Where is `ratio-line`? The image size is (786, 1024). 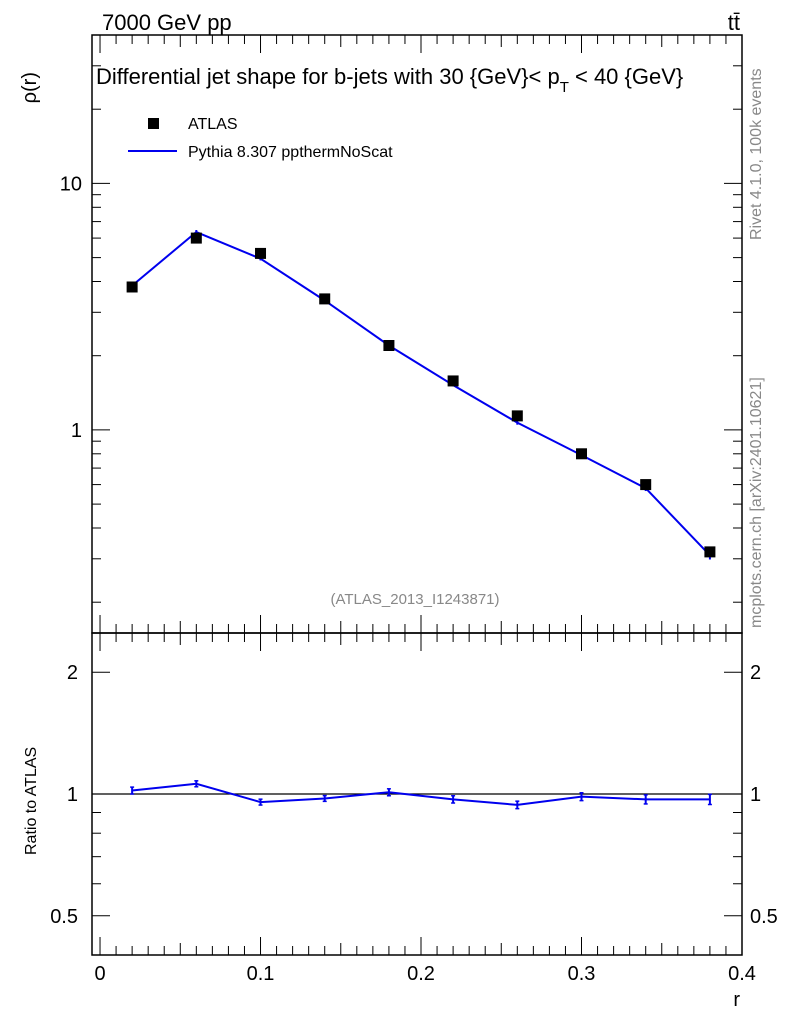 ratio-line is located at coordinates (421, 794).